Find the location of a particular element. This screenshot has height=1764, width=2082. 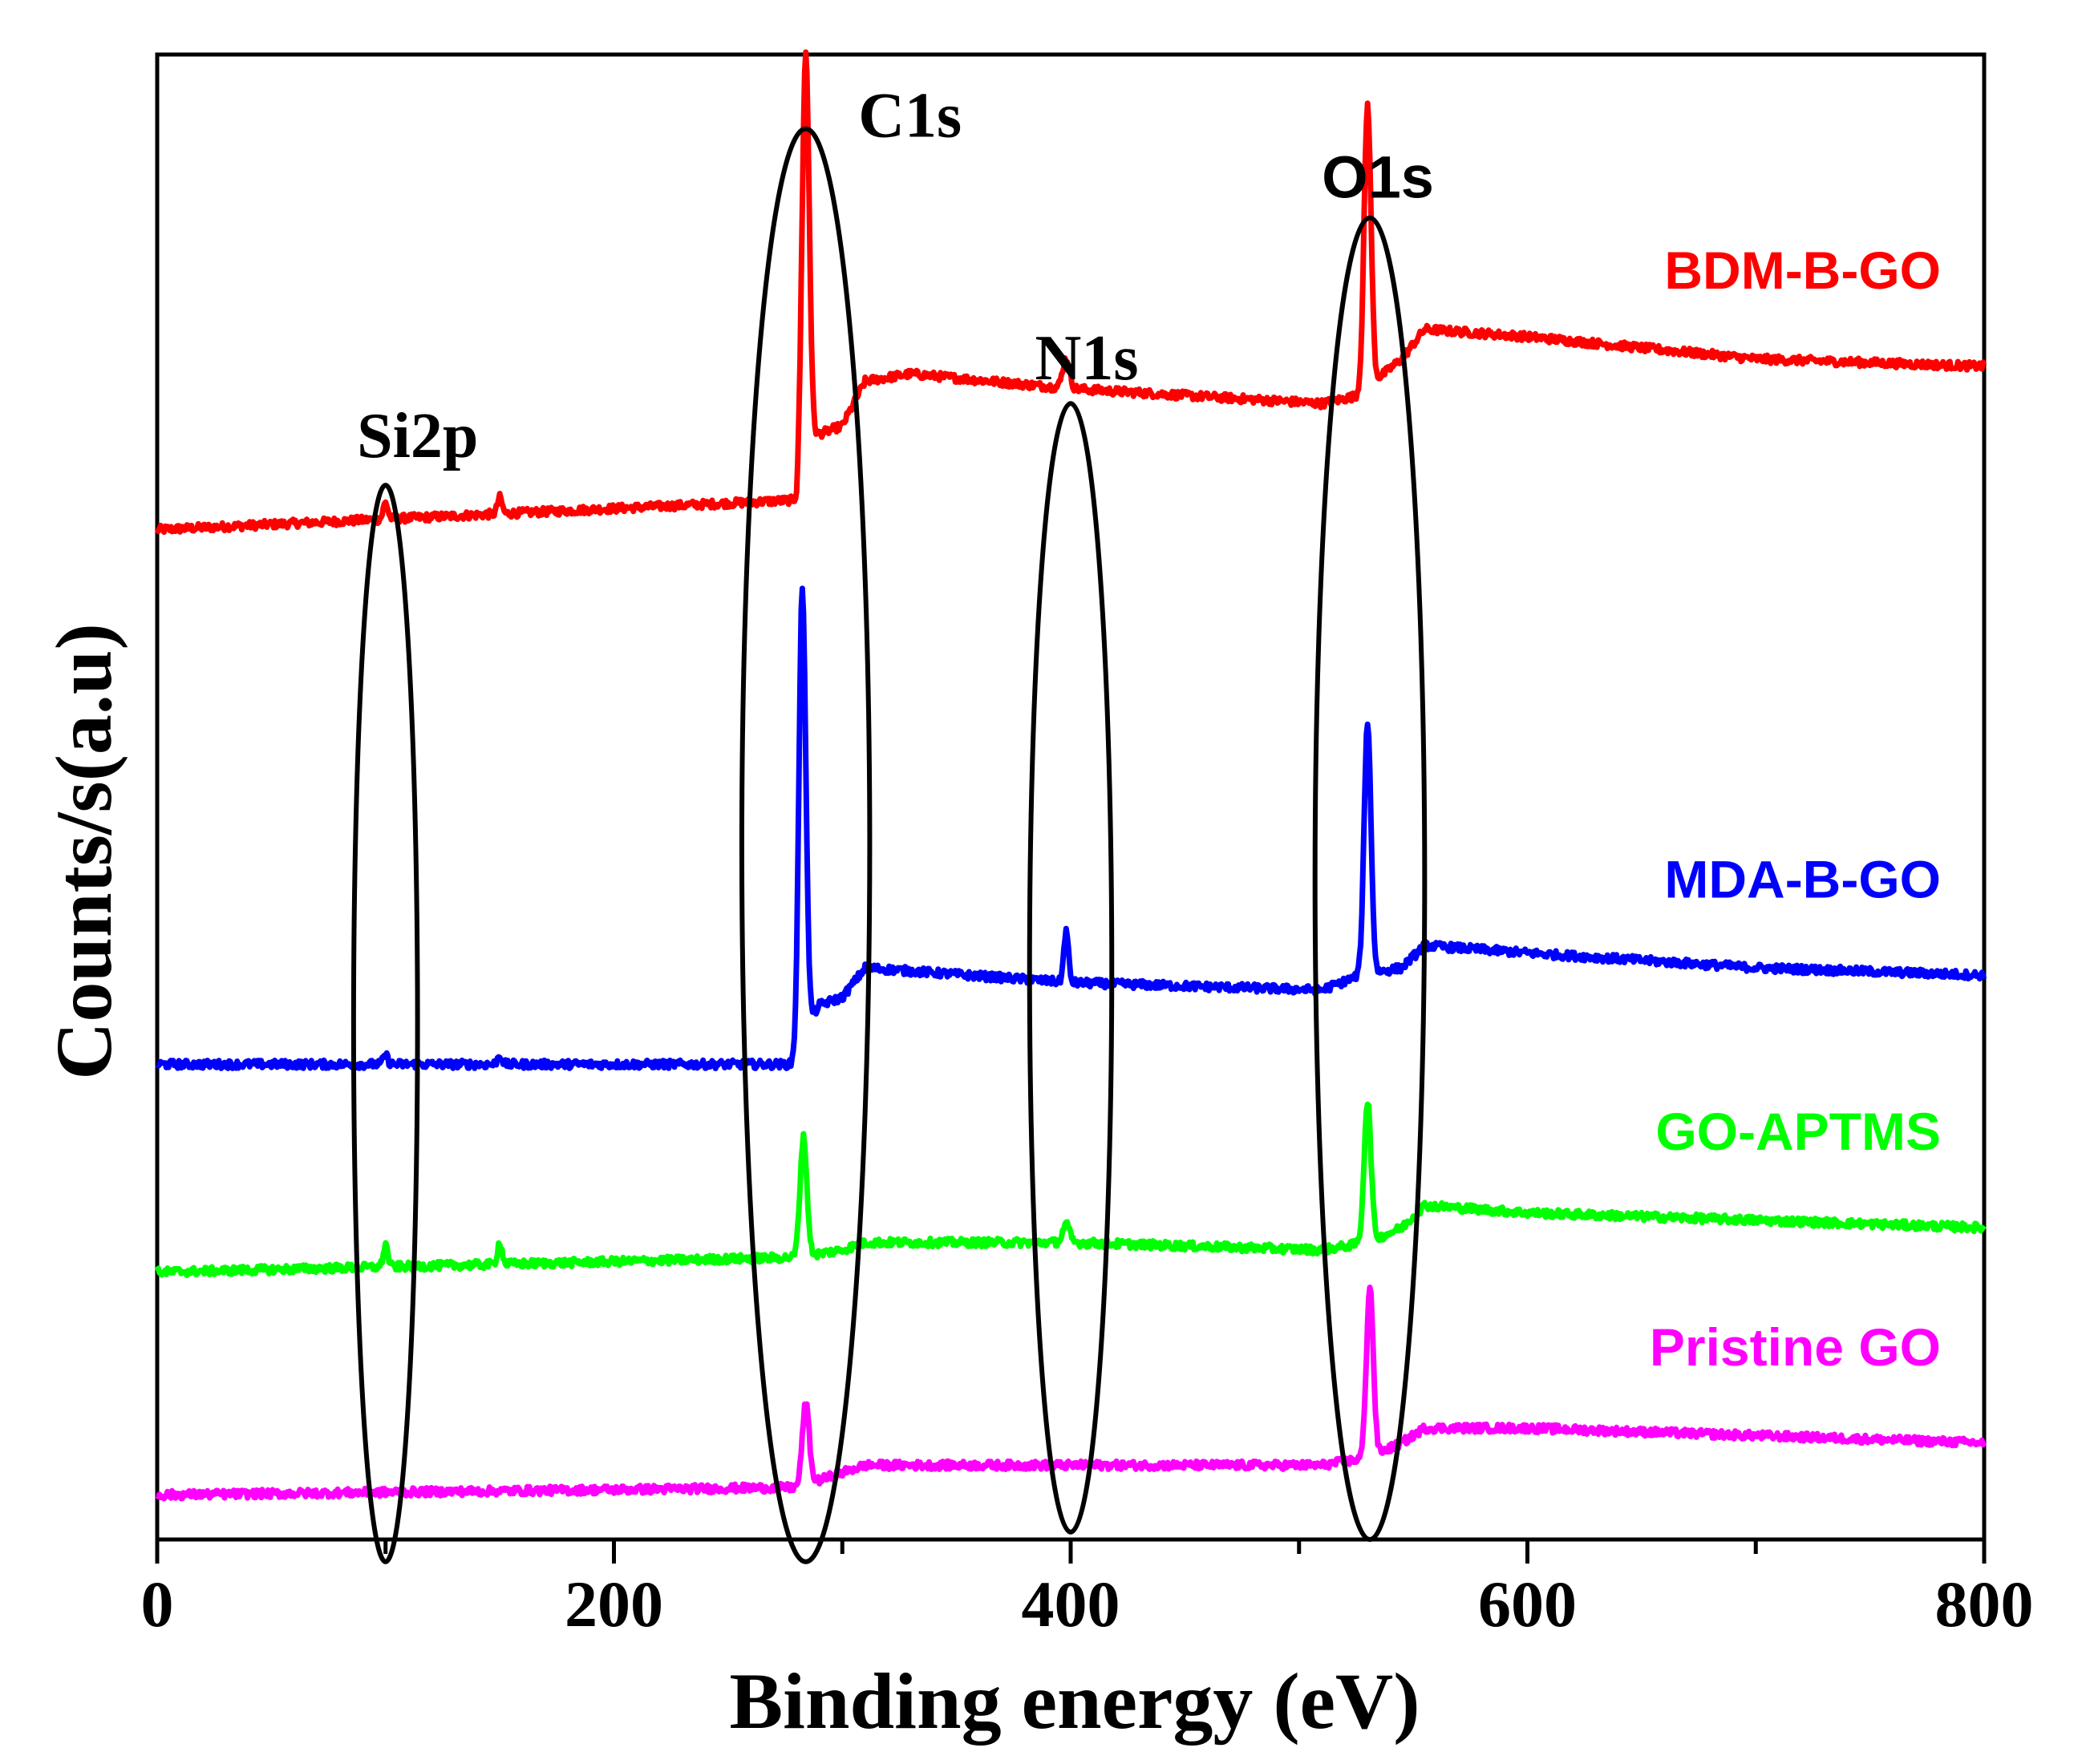

legend-label-2: GO-APTMS is located at coordinates (1798, 1131).